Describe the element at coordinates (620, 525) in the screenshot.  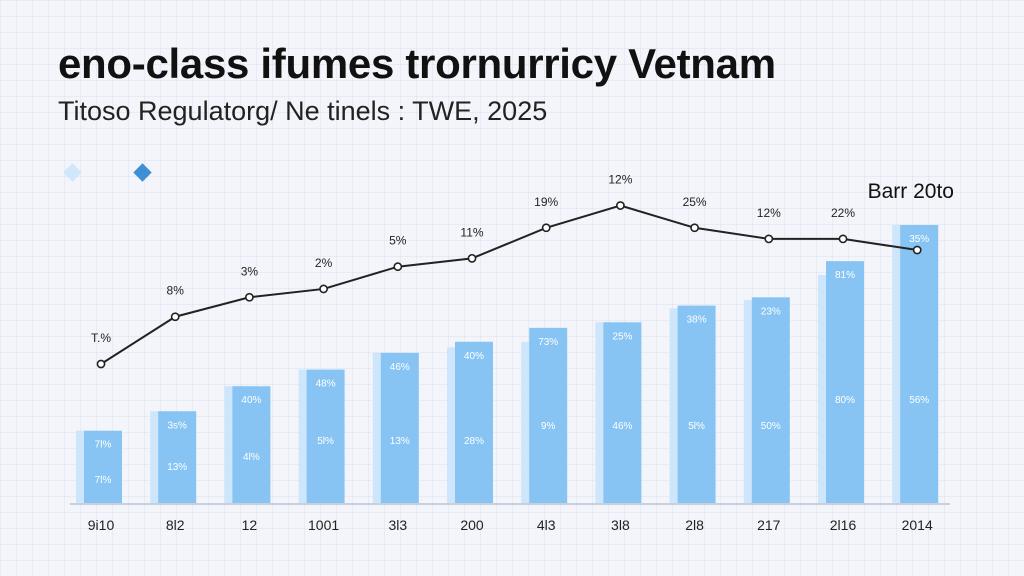
I see `x-tick-label: 3l8` at that location.